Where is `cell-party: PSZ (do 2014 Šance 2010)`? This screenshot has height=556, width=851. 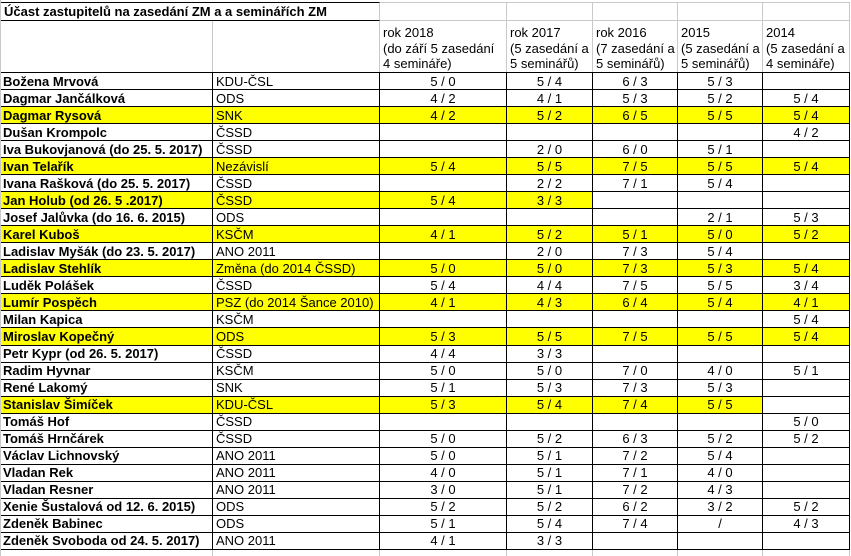 cell-party: PSZ (do 2014 Šance 2010) is located at coordinates (296, 303).